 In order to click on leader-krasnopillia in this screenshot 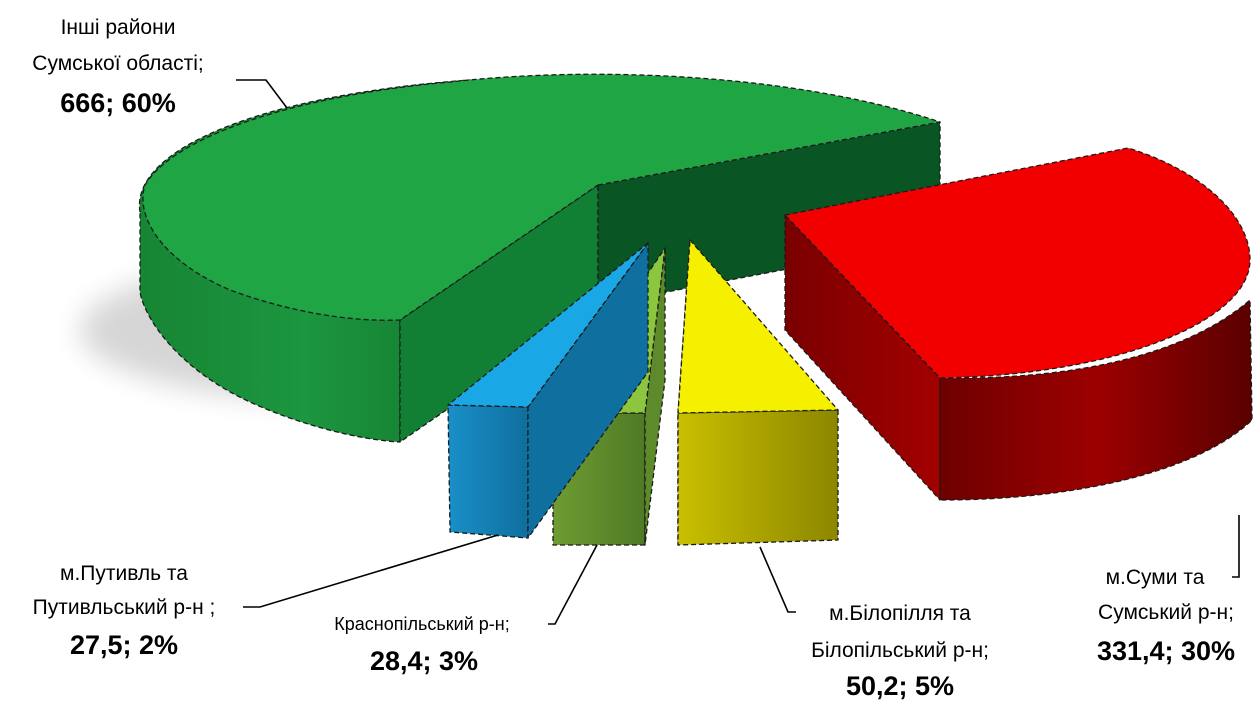, I will do `click(573, 584)`.